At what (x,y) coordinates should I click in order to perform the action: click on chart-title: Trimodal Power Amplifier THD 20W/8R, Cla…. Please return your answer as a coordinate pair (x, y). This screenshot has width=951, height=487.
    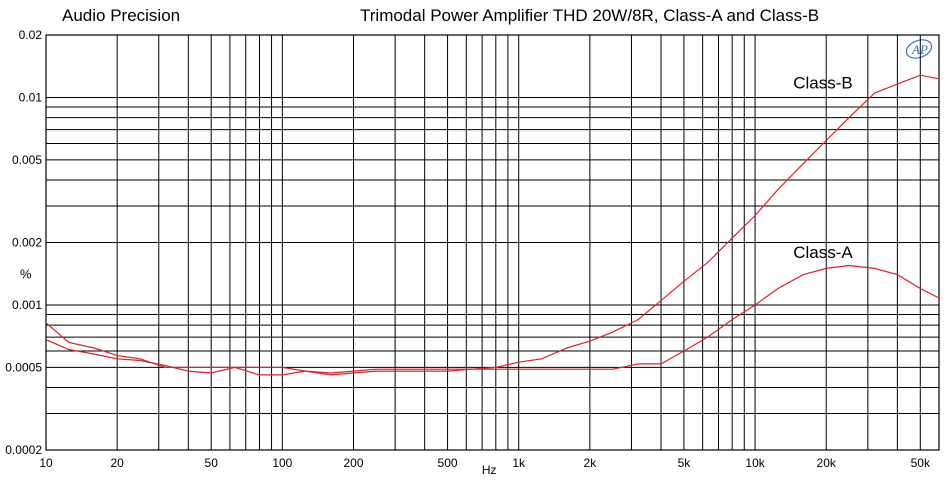
    Looking at the image, I should click on (590, 15).